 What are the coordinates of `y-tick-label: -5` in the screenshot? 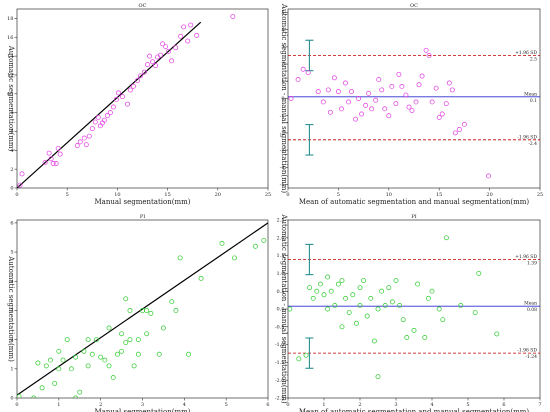 It's located at (282, 185).